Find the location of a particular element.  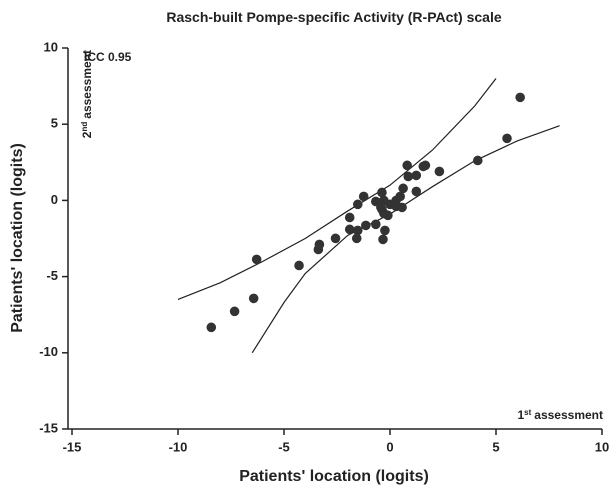

x-tick-label: 0 is located at coordinates (389, 446).